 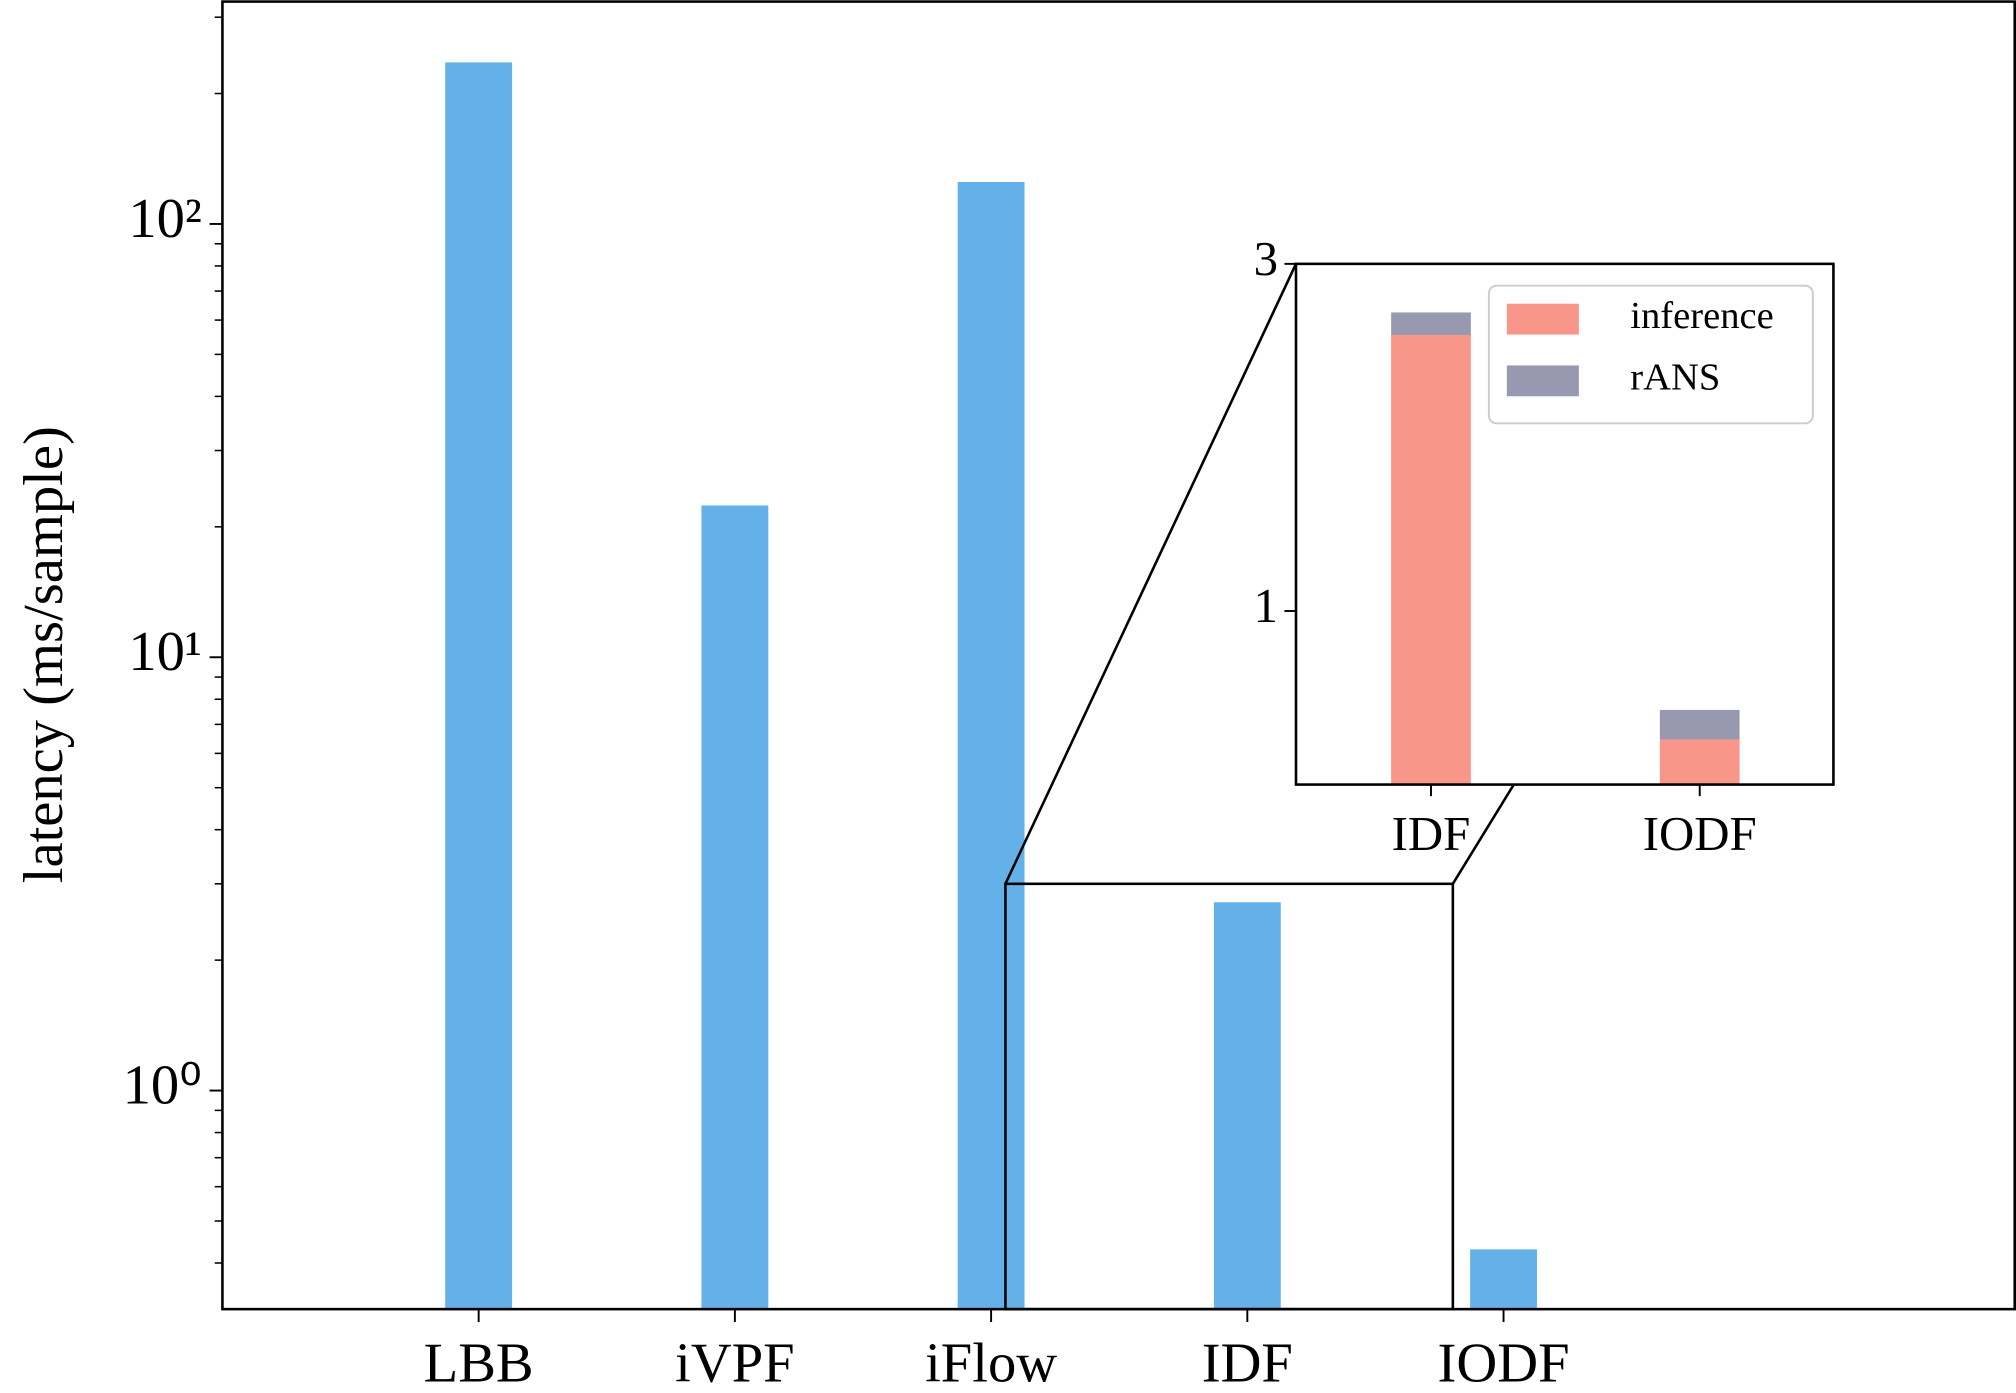 I want to click on inset-frame, so click(x=1564, y=524).